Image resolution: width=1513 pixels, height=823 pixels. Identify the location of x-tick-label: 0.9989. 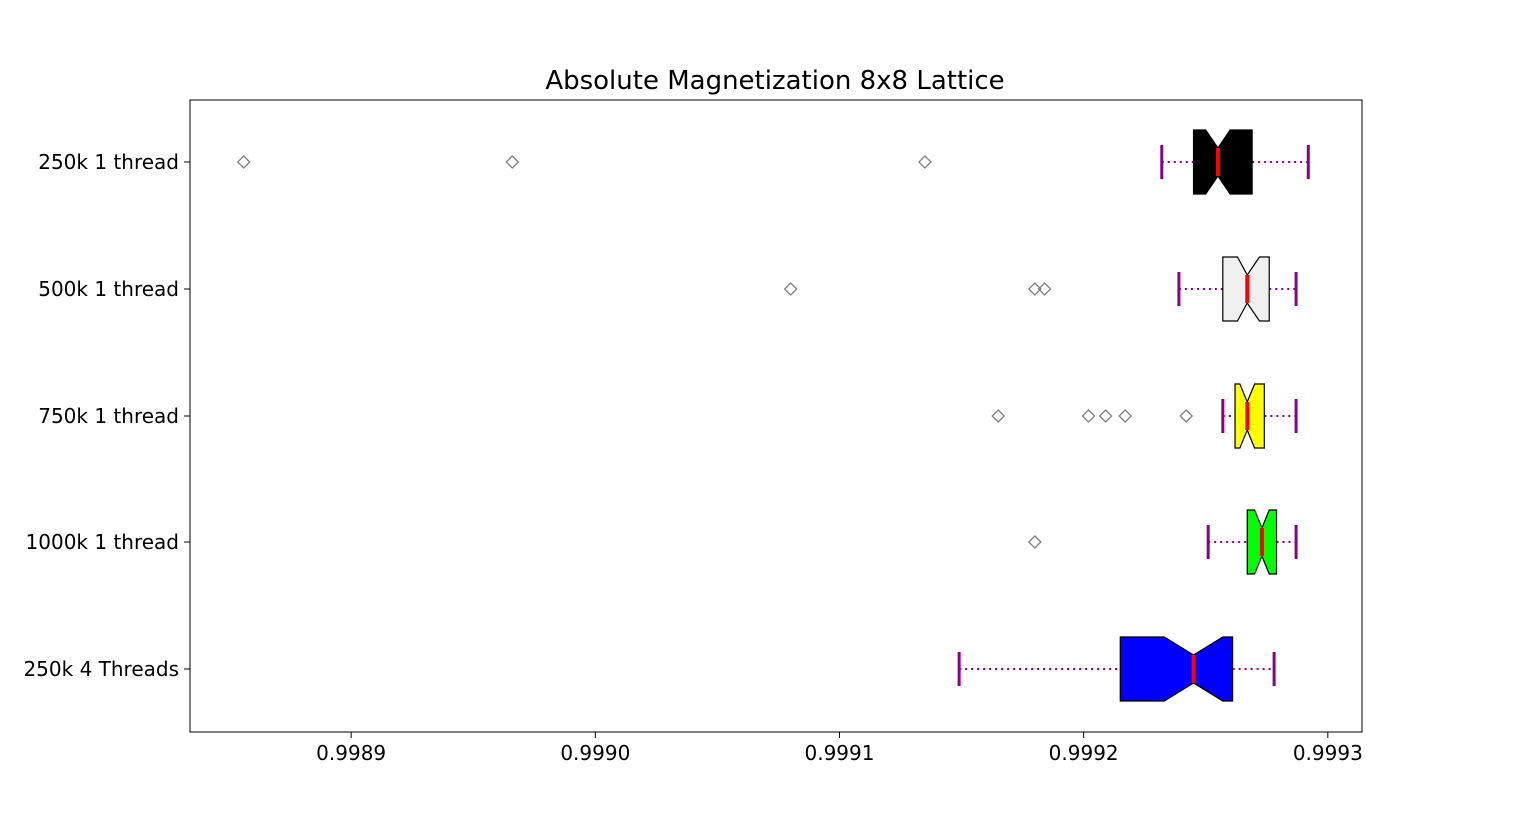
(351, 753).